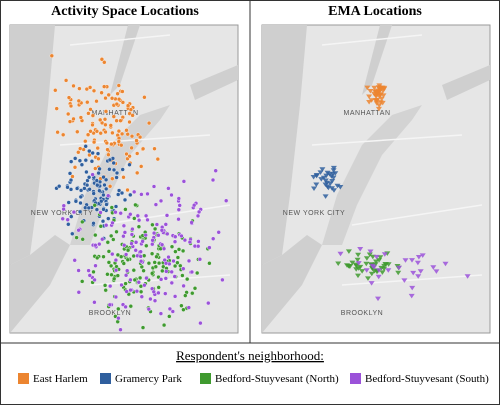 The height and width of the screenshot is (405, 500). Describe the element at coordinates (366, 113) in the screenshot. I see `map-label: MANHATTAN` at that location.